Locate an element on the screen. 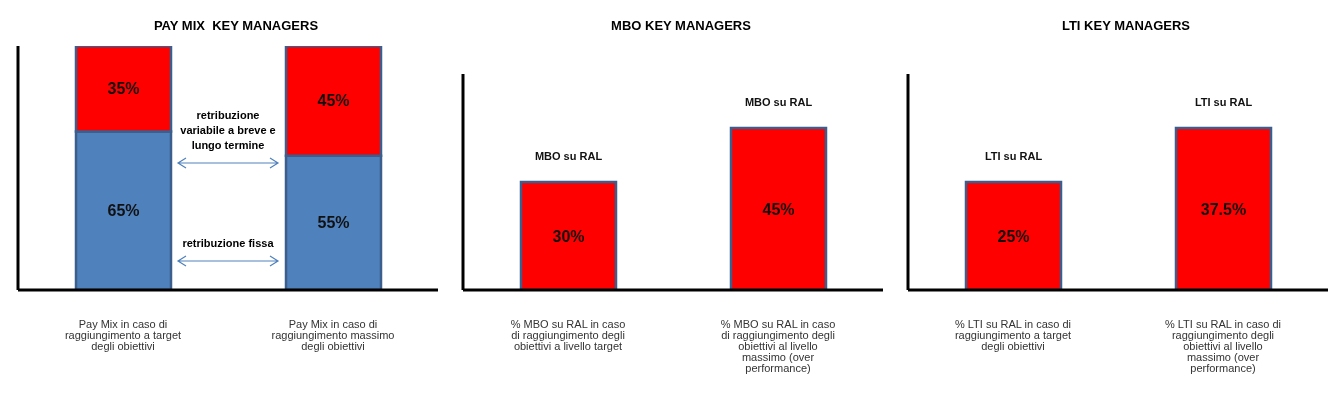 Image resolution: width=1338 pixels, height=408 pixels. x-tick-label: Pay Mix in caso di raggiungimento a target degli obiettivi is located at coordinates (123, 334).